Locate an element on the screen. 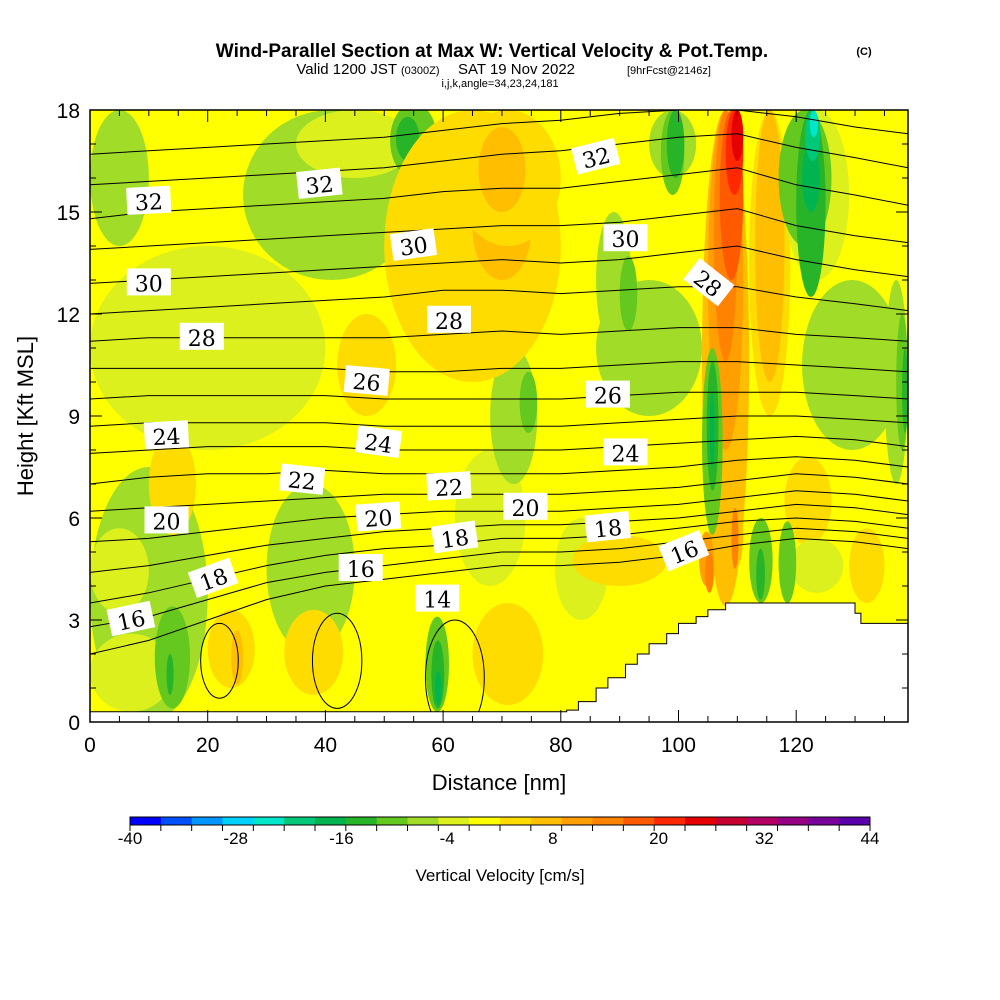 This screenshot has height=1000, width=1000. contour-label-text: 20 is located at coordinates (379, 519).